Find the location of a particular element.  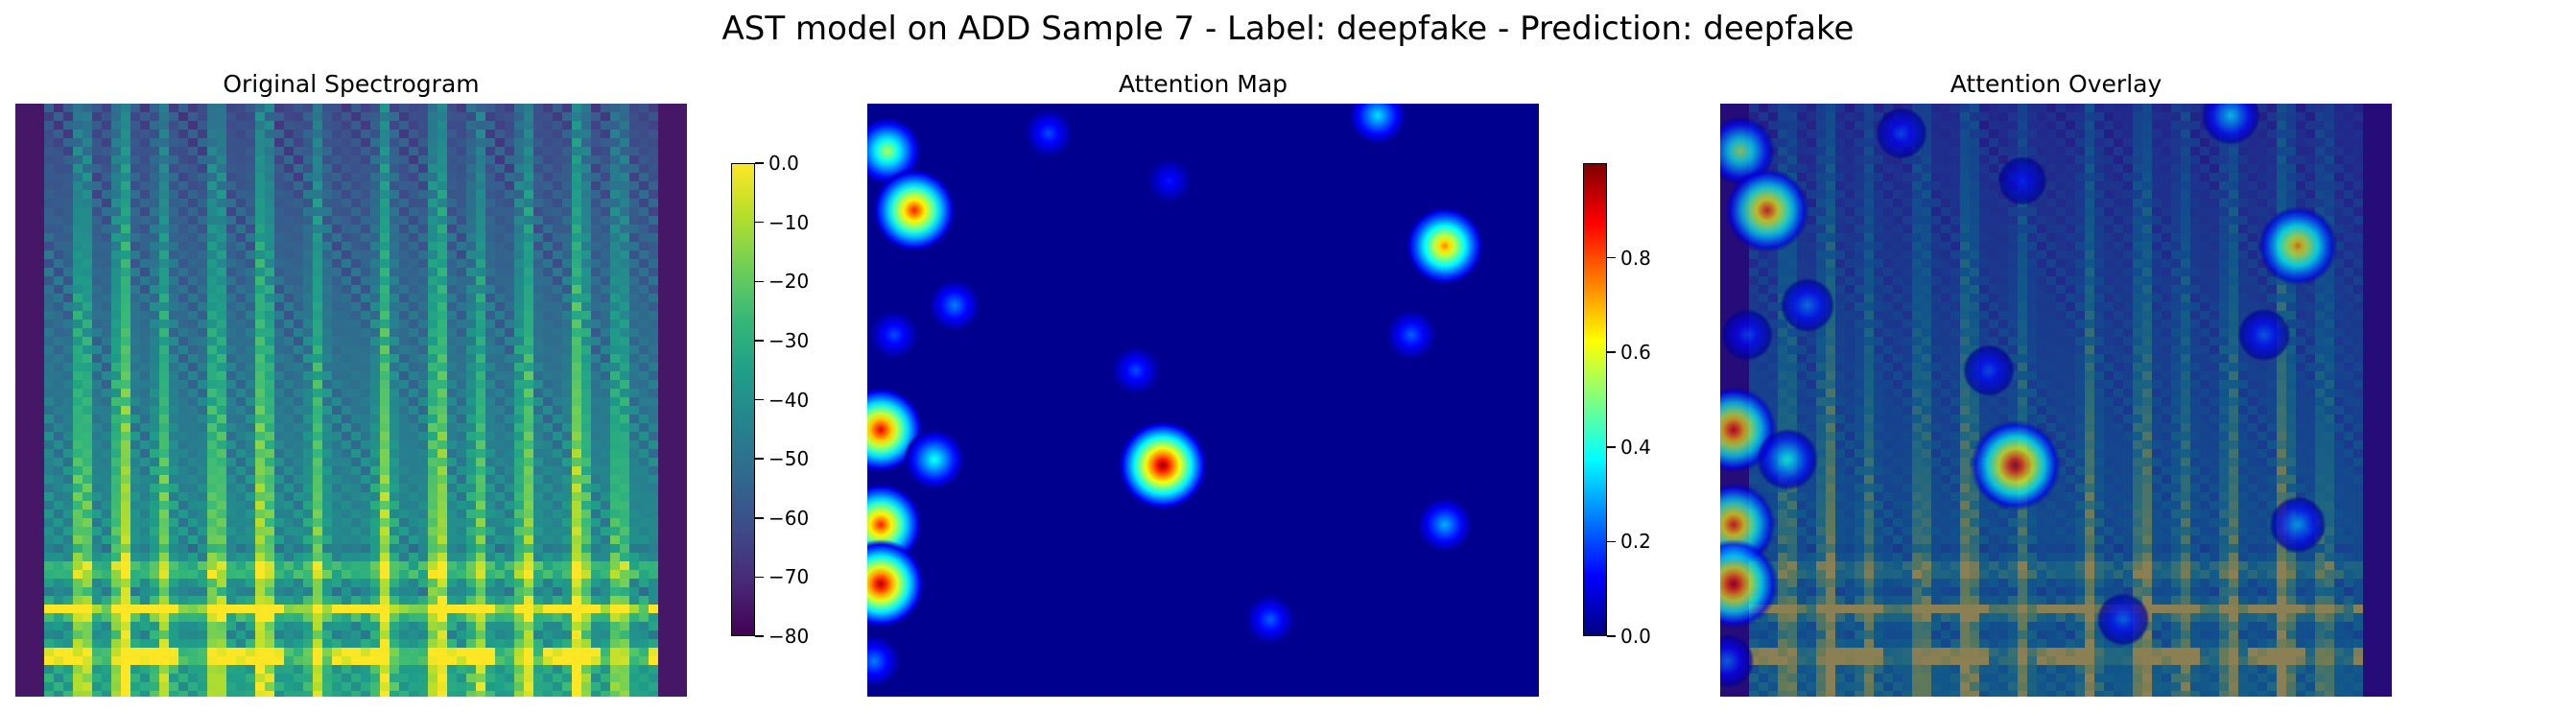

colorbar-tick-label: −80 is located at coordinates (789, 636).